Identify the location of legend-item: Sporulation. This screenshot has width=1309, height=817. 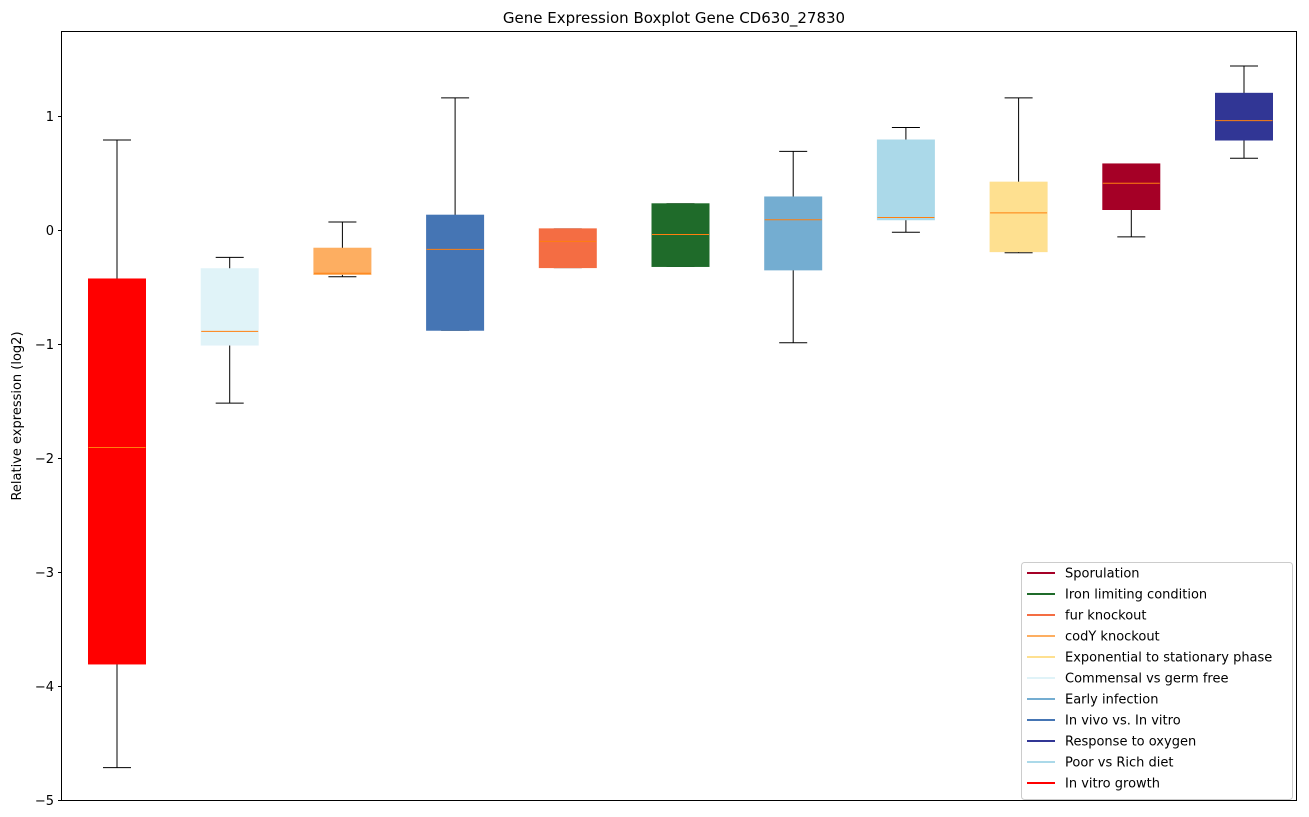
(1083, 574).